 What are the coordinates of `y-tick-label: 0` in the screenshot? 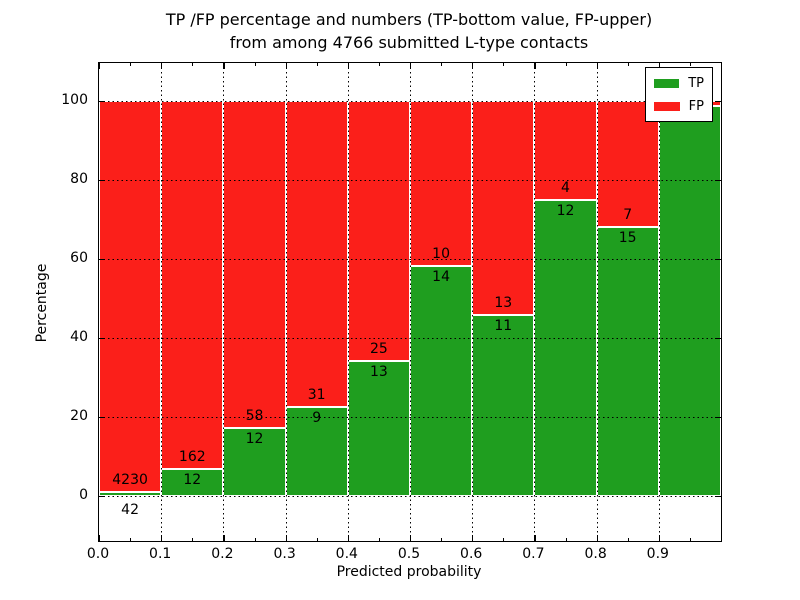 It's located at (83, 495).